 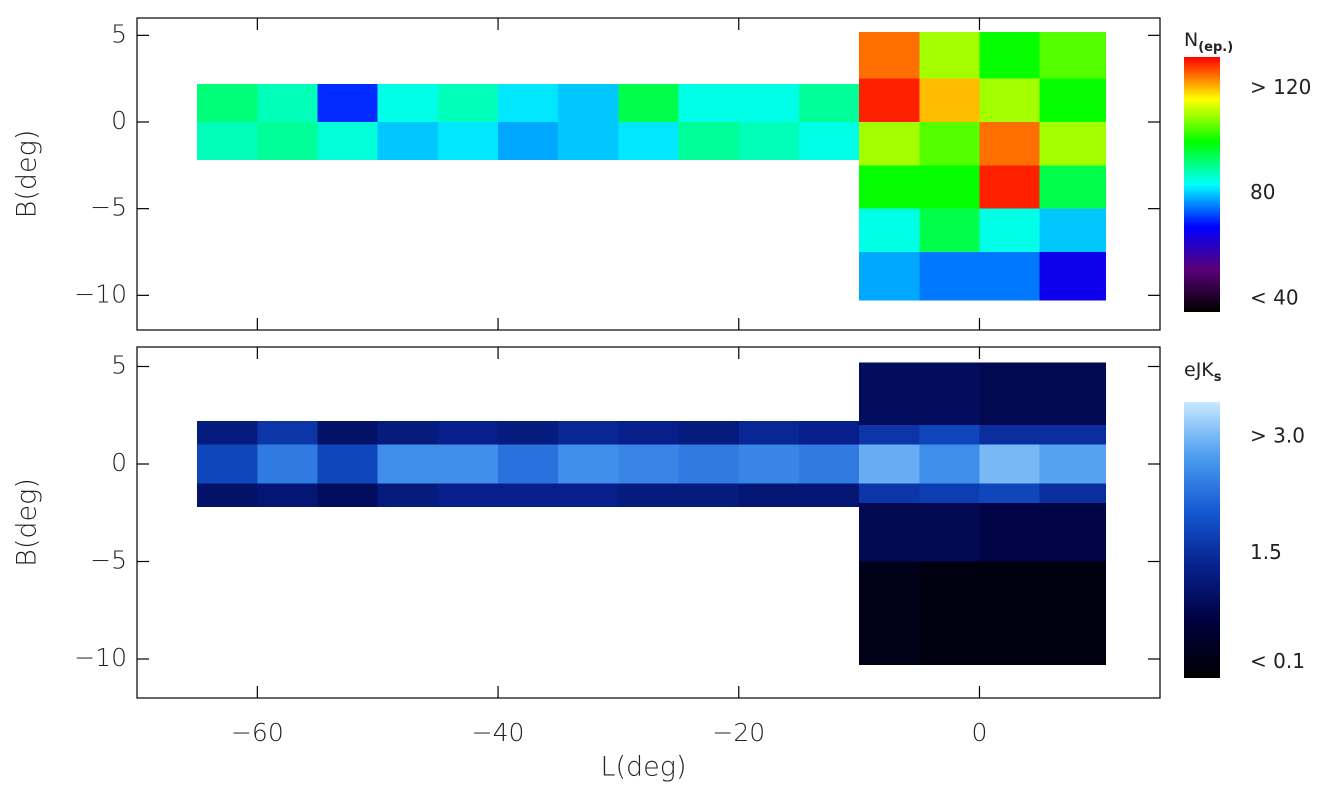 What do you see at coordinates (1215, 47) in the screenshot?
I see `colorbar-title-sub: (ep.)` at bounding box center [1215, 47].